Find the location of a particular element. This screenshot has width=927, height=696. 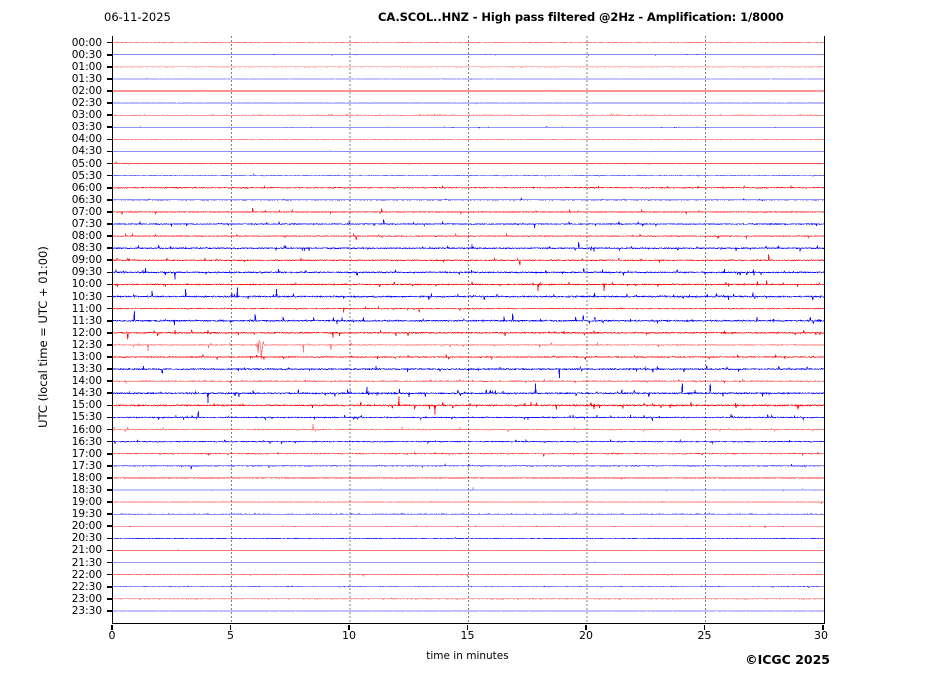

y-tick-label: 20:30 is located at coordinates (86, 538).